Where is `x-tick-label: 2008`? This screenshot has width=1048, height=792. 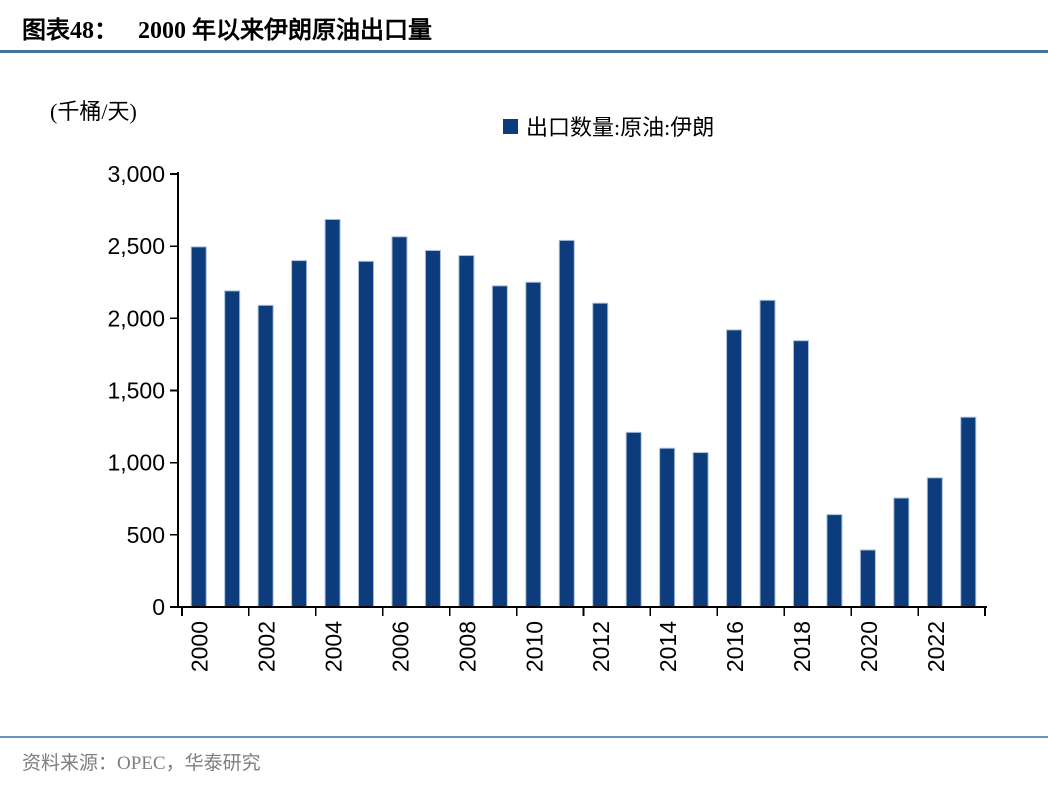
x-tick-label: 2008 is located at coordinates (467, 646).